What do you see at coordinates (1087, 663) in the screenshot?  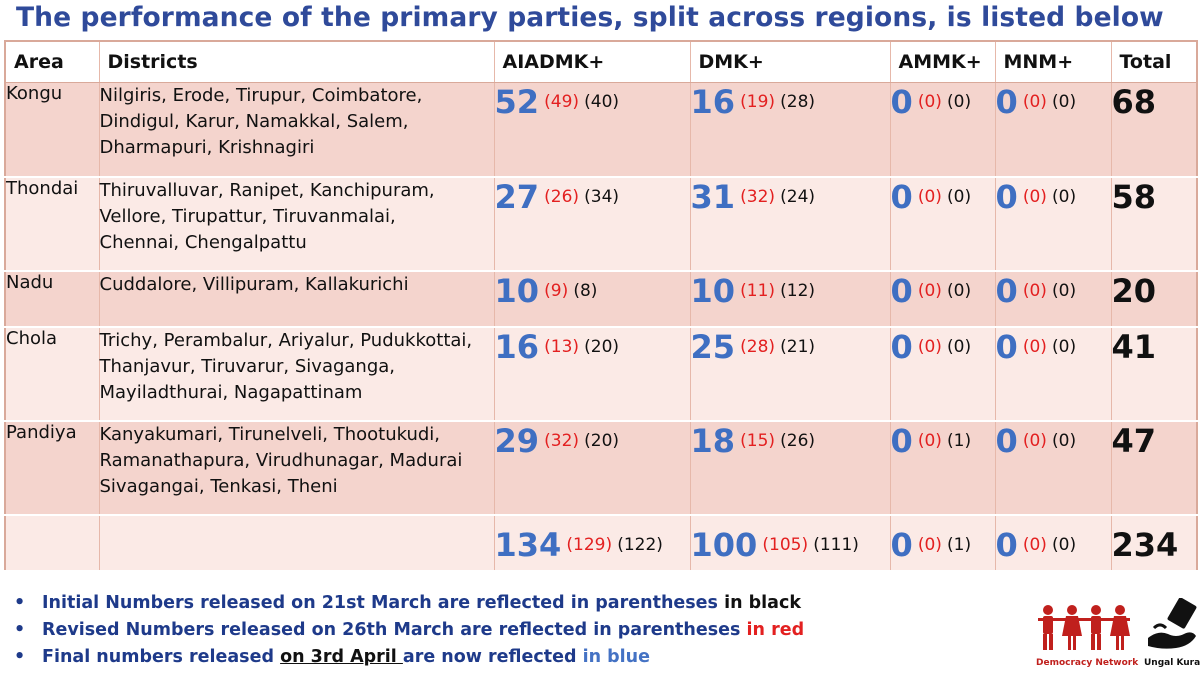 I see `democracy-network-label: Democracy Network` at bounding box center [1087, 663].